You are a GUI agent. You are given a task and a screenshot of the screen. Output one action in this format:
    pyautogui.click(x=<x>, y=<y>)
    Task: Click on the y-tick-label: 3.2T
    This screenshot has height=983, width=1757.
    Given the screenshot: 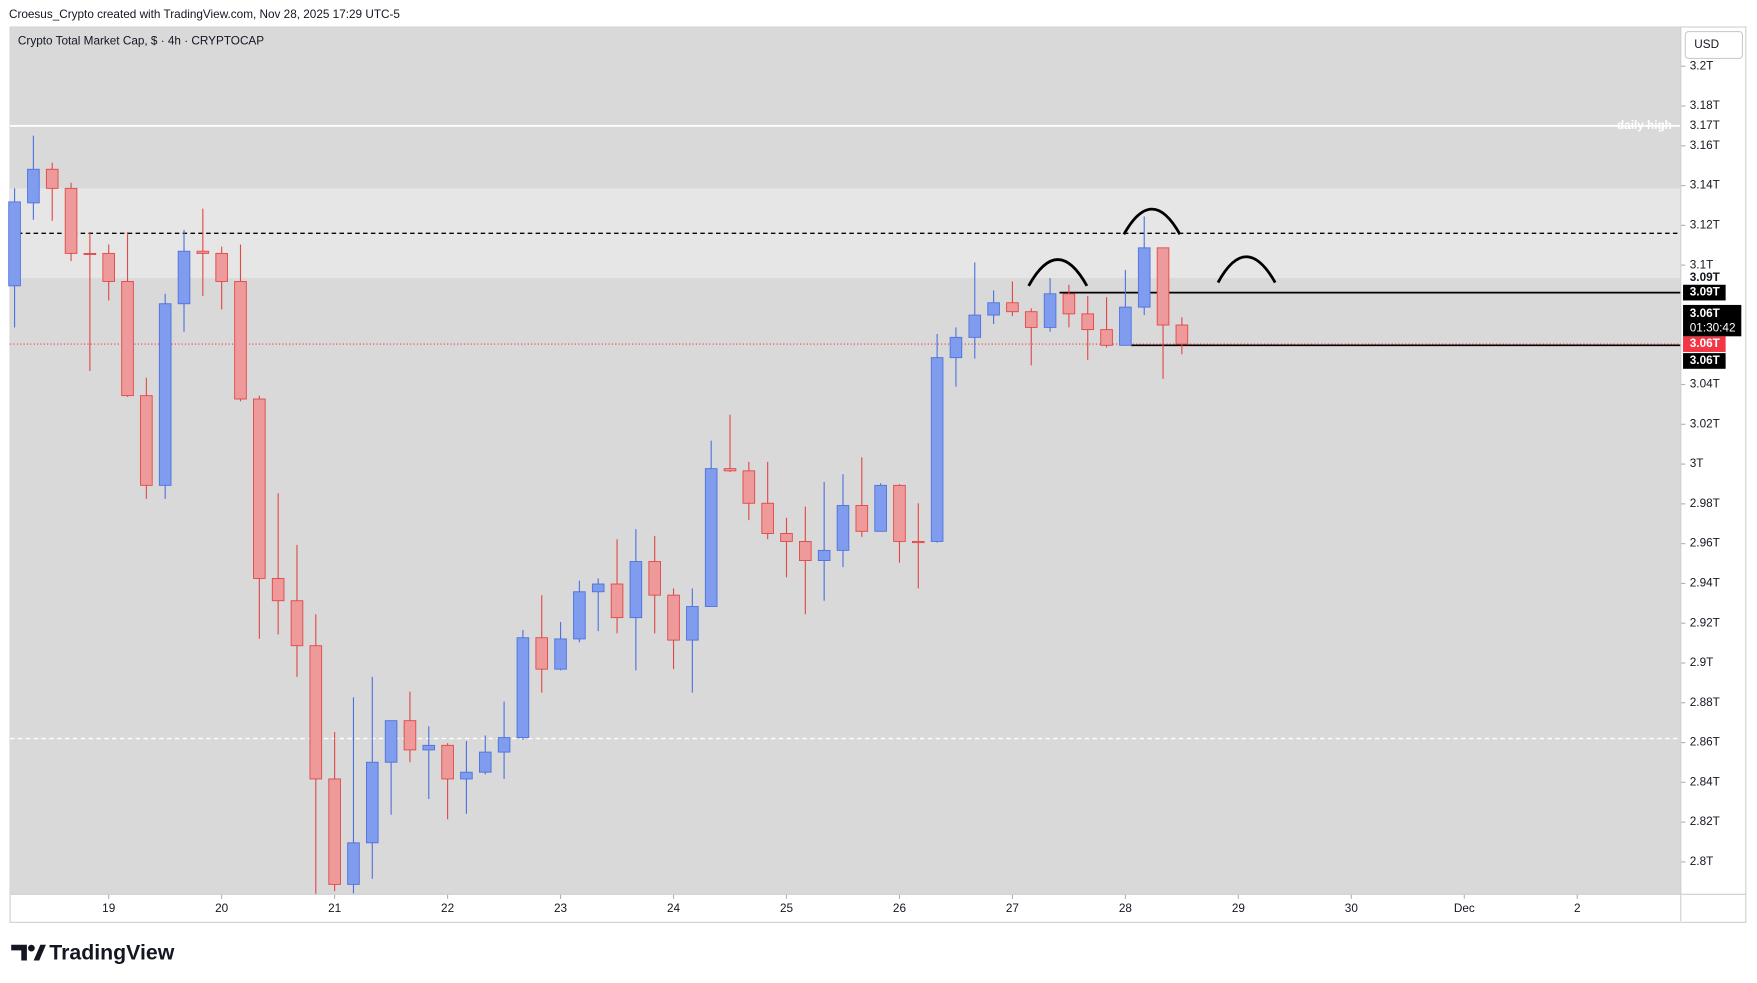 What is the action you would take?
    pyautogui.click(x=1702, y=65)
    